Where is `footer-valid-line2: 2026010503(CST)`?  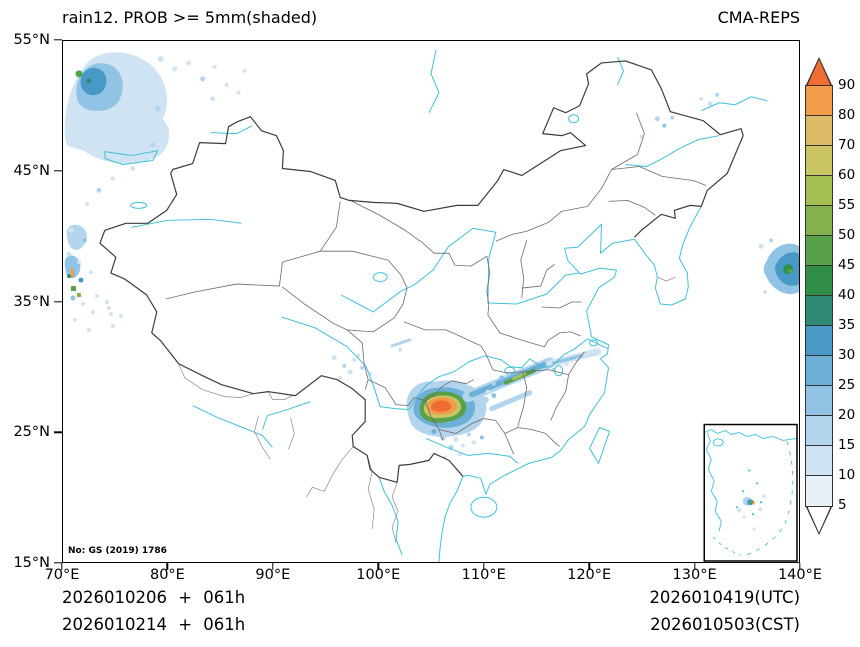 footer-valid-line2: 2026010503(CST) is located at coordinates (725, 624).